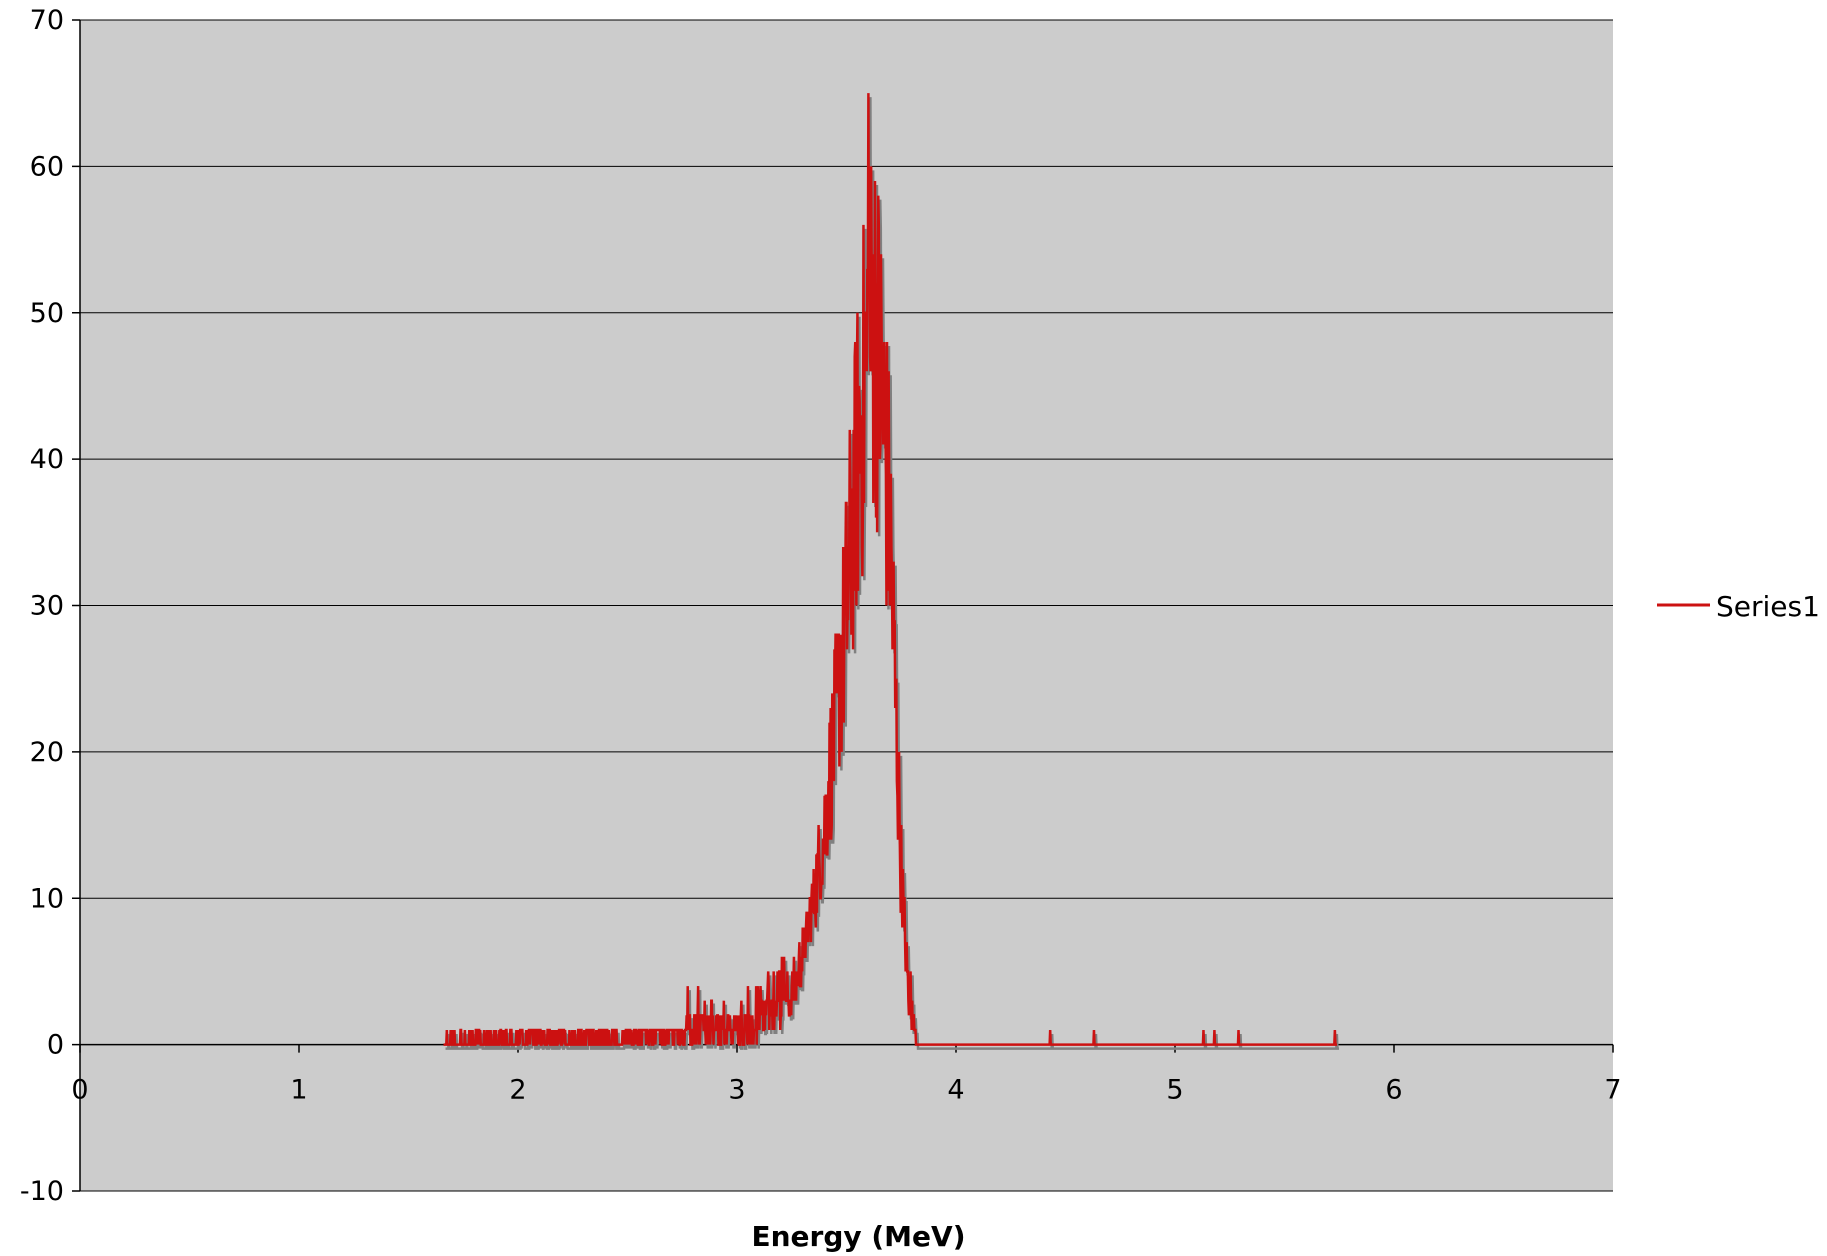 This screenshot has width=1827, height=1256. What do you see at coordinates (47, 752) in the screenshot?
I see `y-tick-label: 20` at bounding box center [47, 752].